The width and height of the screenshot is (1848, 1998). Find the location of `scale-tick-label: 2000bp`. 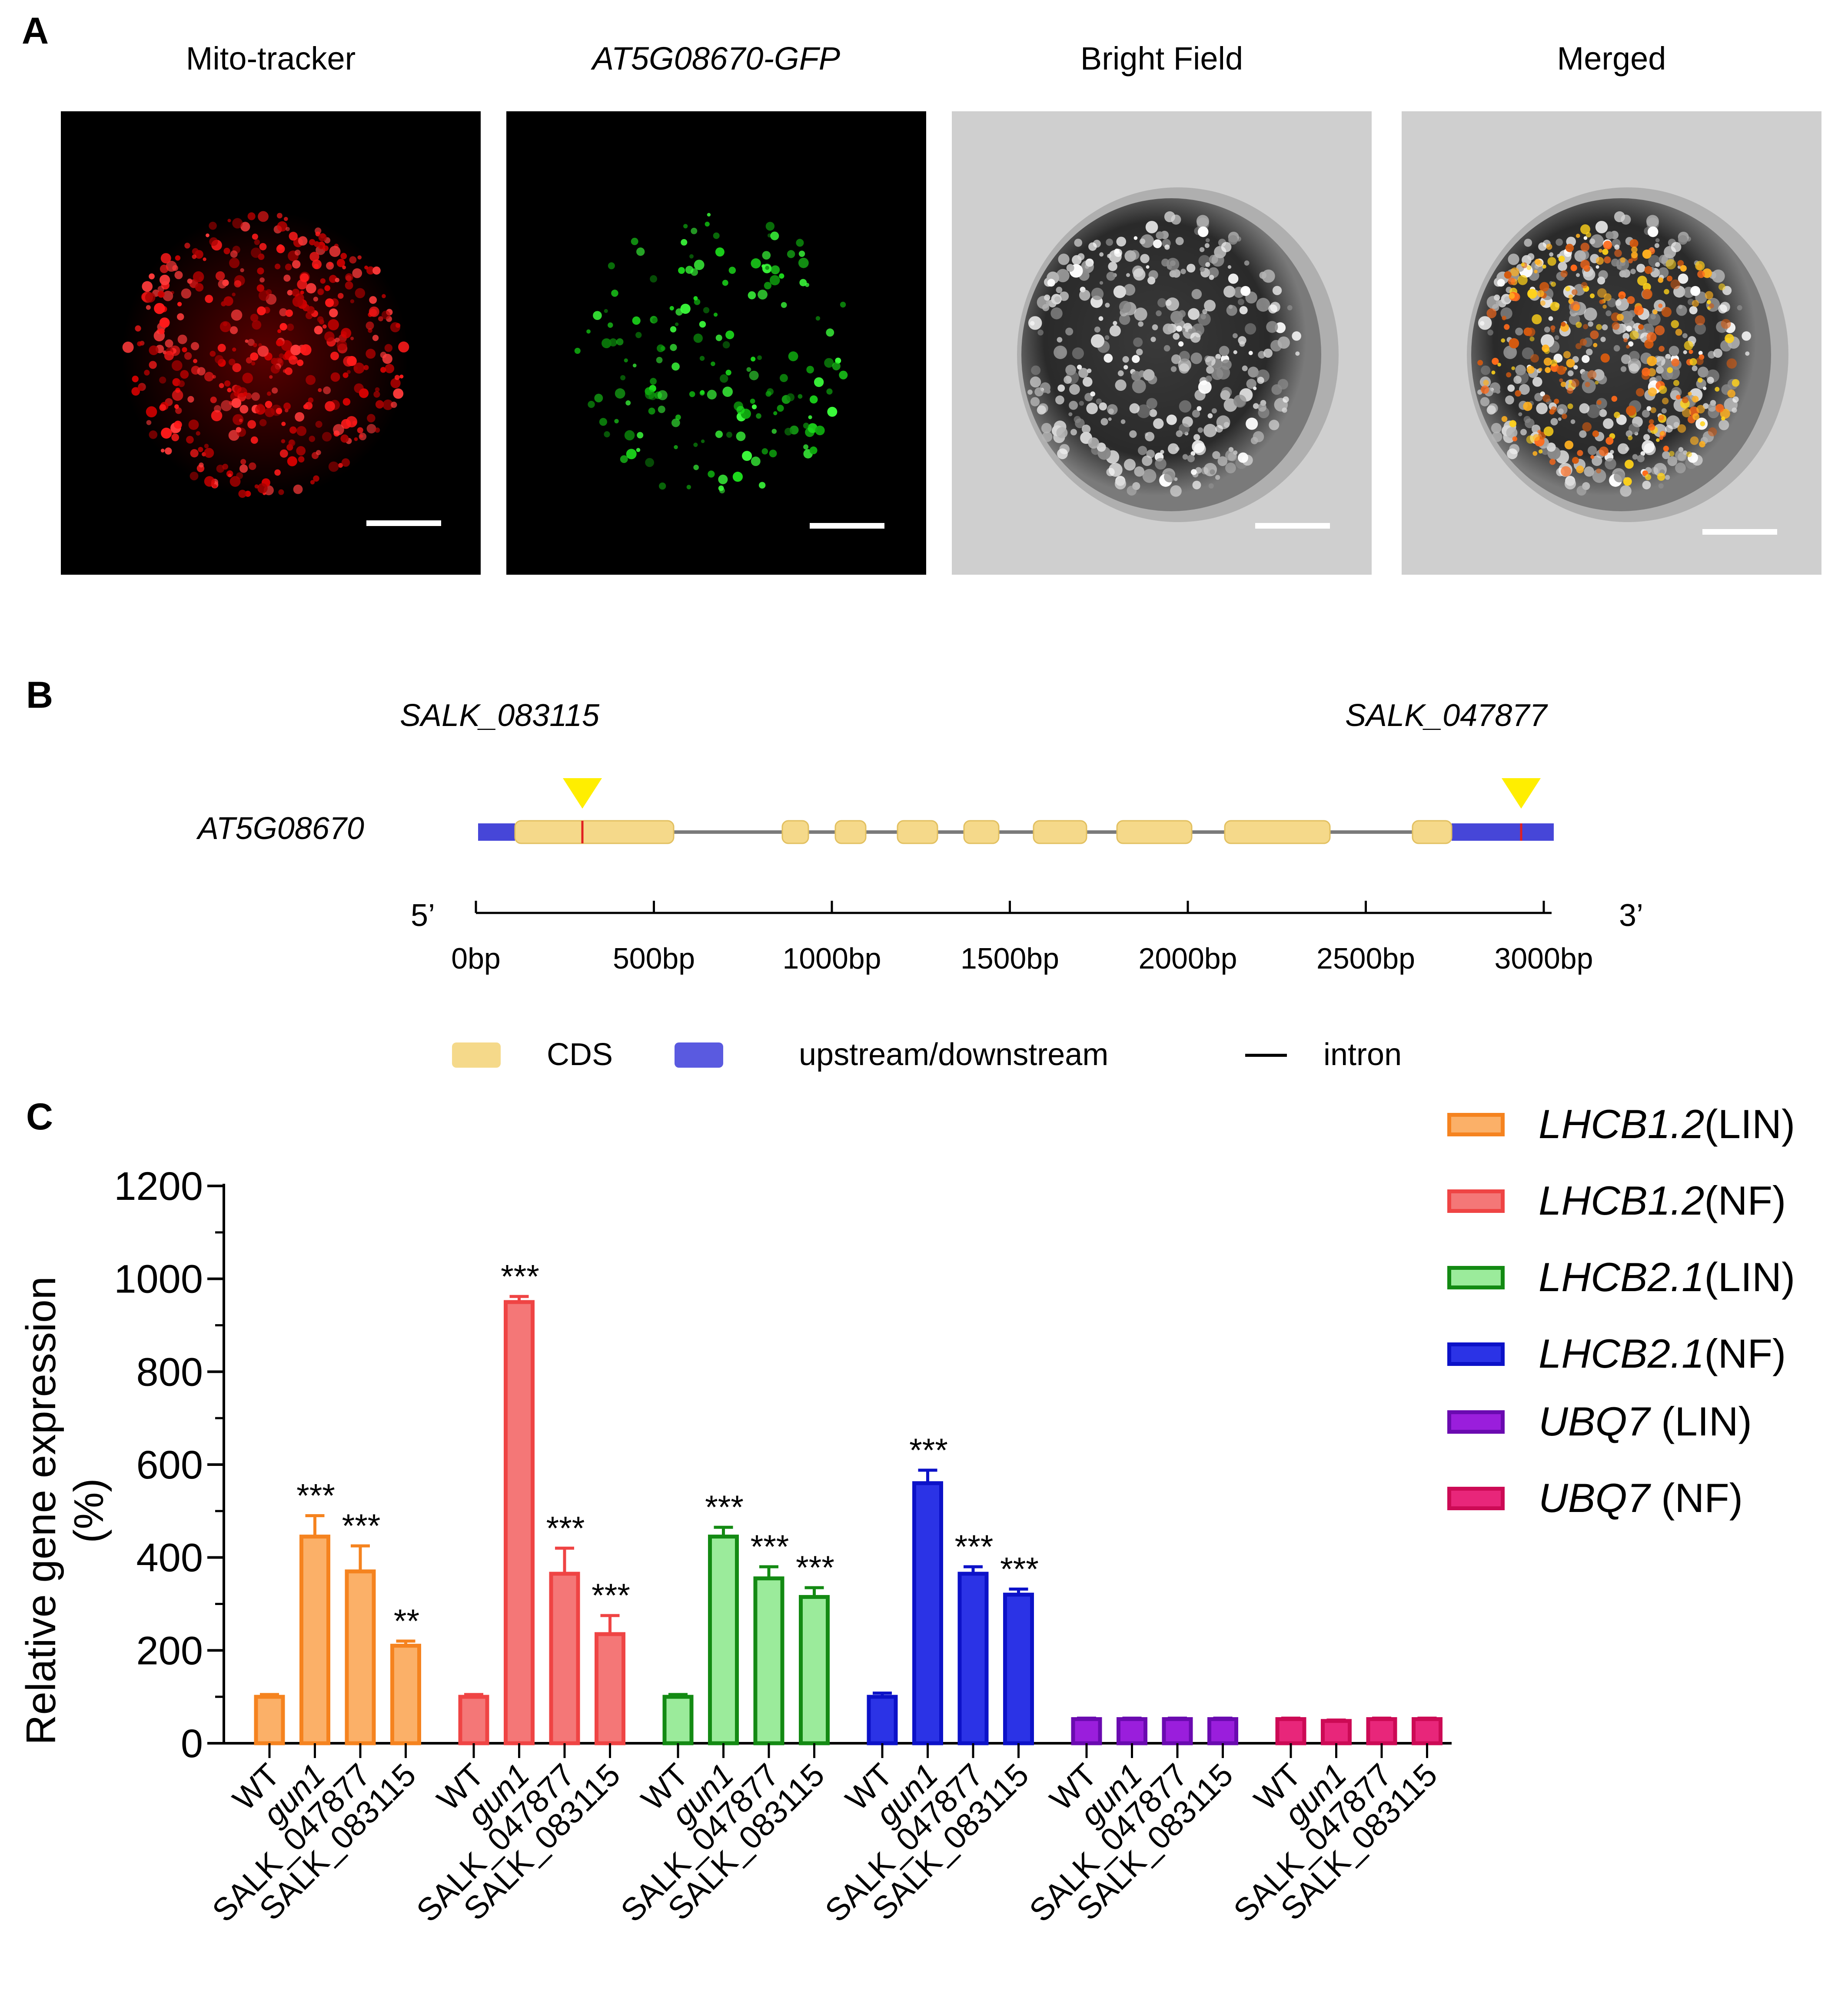

scale-tick-label: 2000bp is located at coordinates (1188, 958).